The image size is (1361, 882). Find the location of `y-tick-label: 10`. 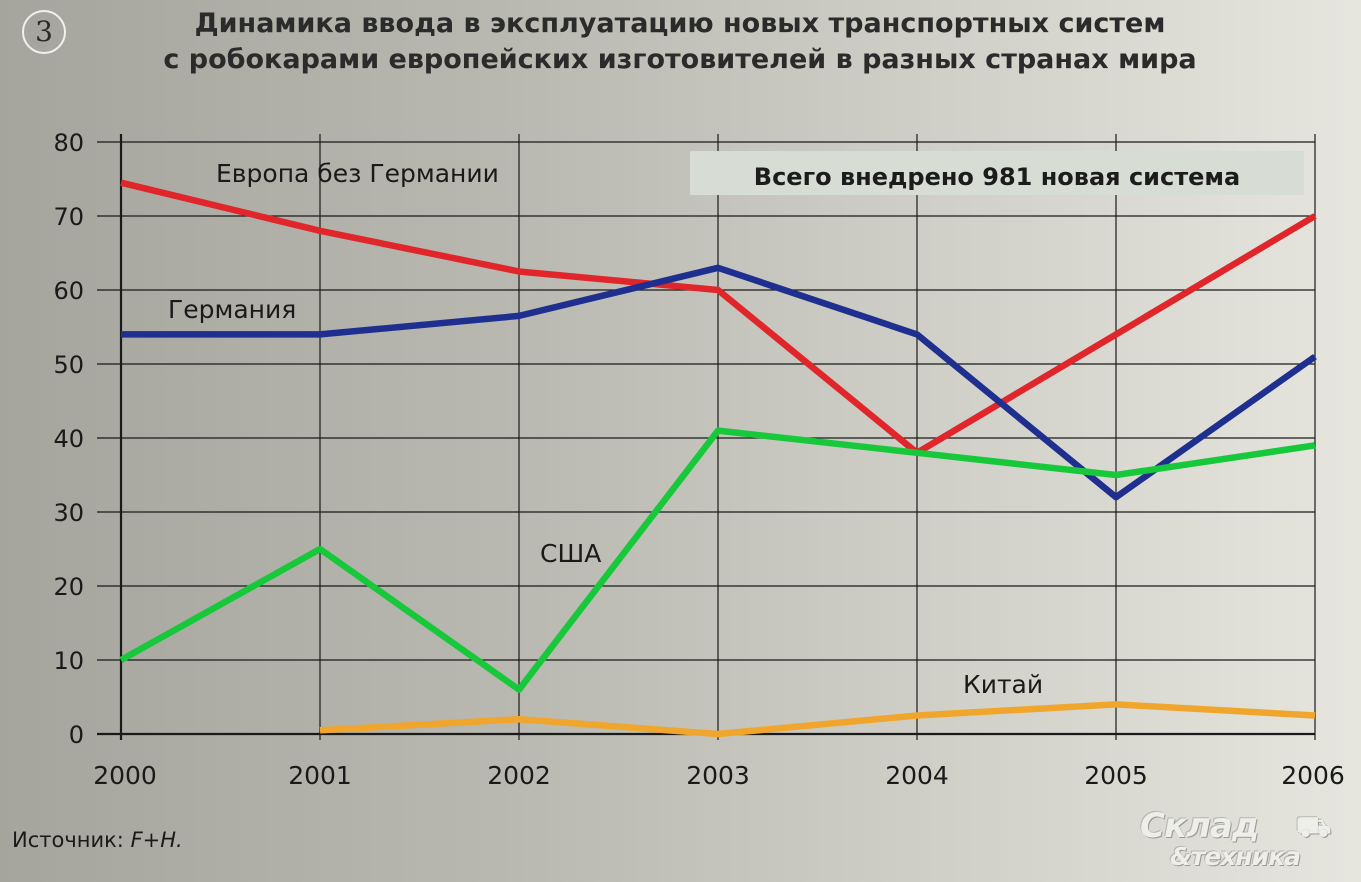

y-tick-label: 10 is located at coordinates (68, 661).